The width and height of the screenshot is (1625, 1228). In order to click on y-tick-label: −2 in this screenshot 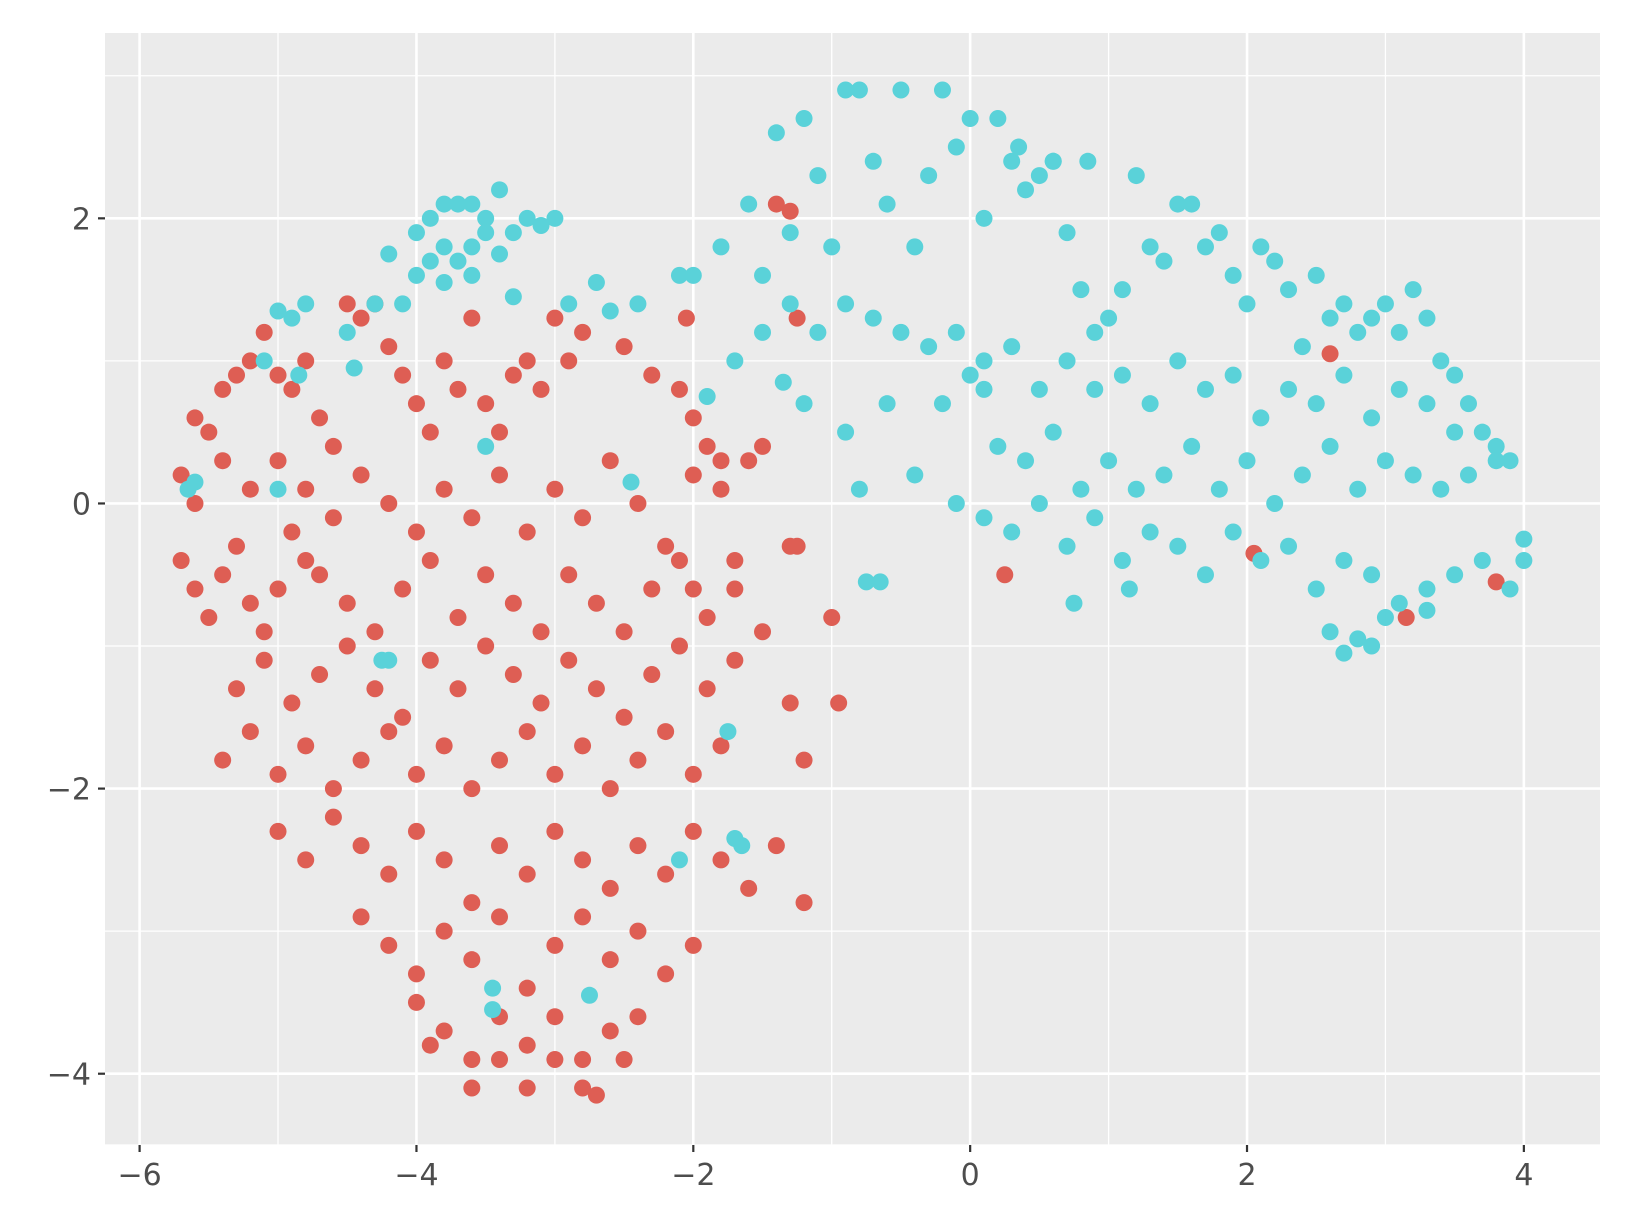, I will do `click(69, 790)`.